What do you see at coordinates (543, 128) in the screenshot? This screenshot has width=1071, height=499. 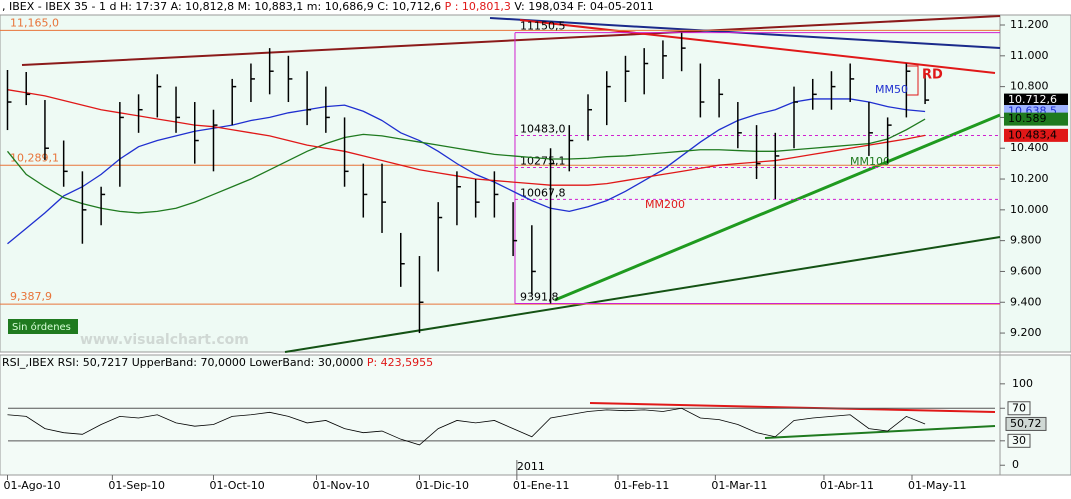 I see `retracement-label: 10483,0` at bounding box center [543, 128].